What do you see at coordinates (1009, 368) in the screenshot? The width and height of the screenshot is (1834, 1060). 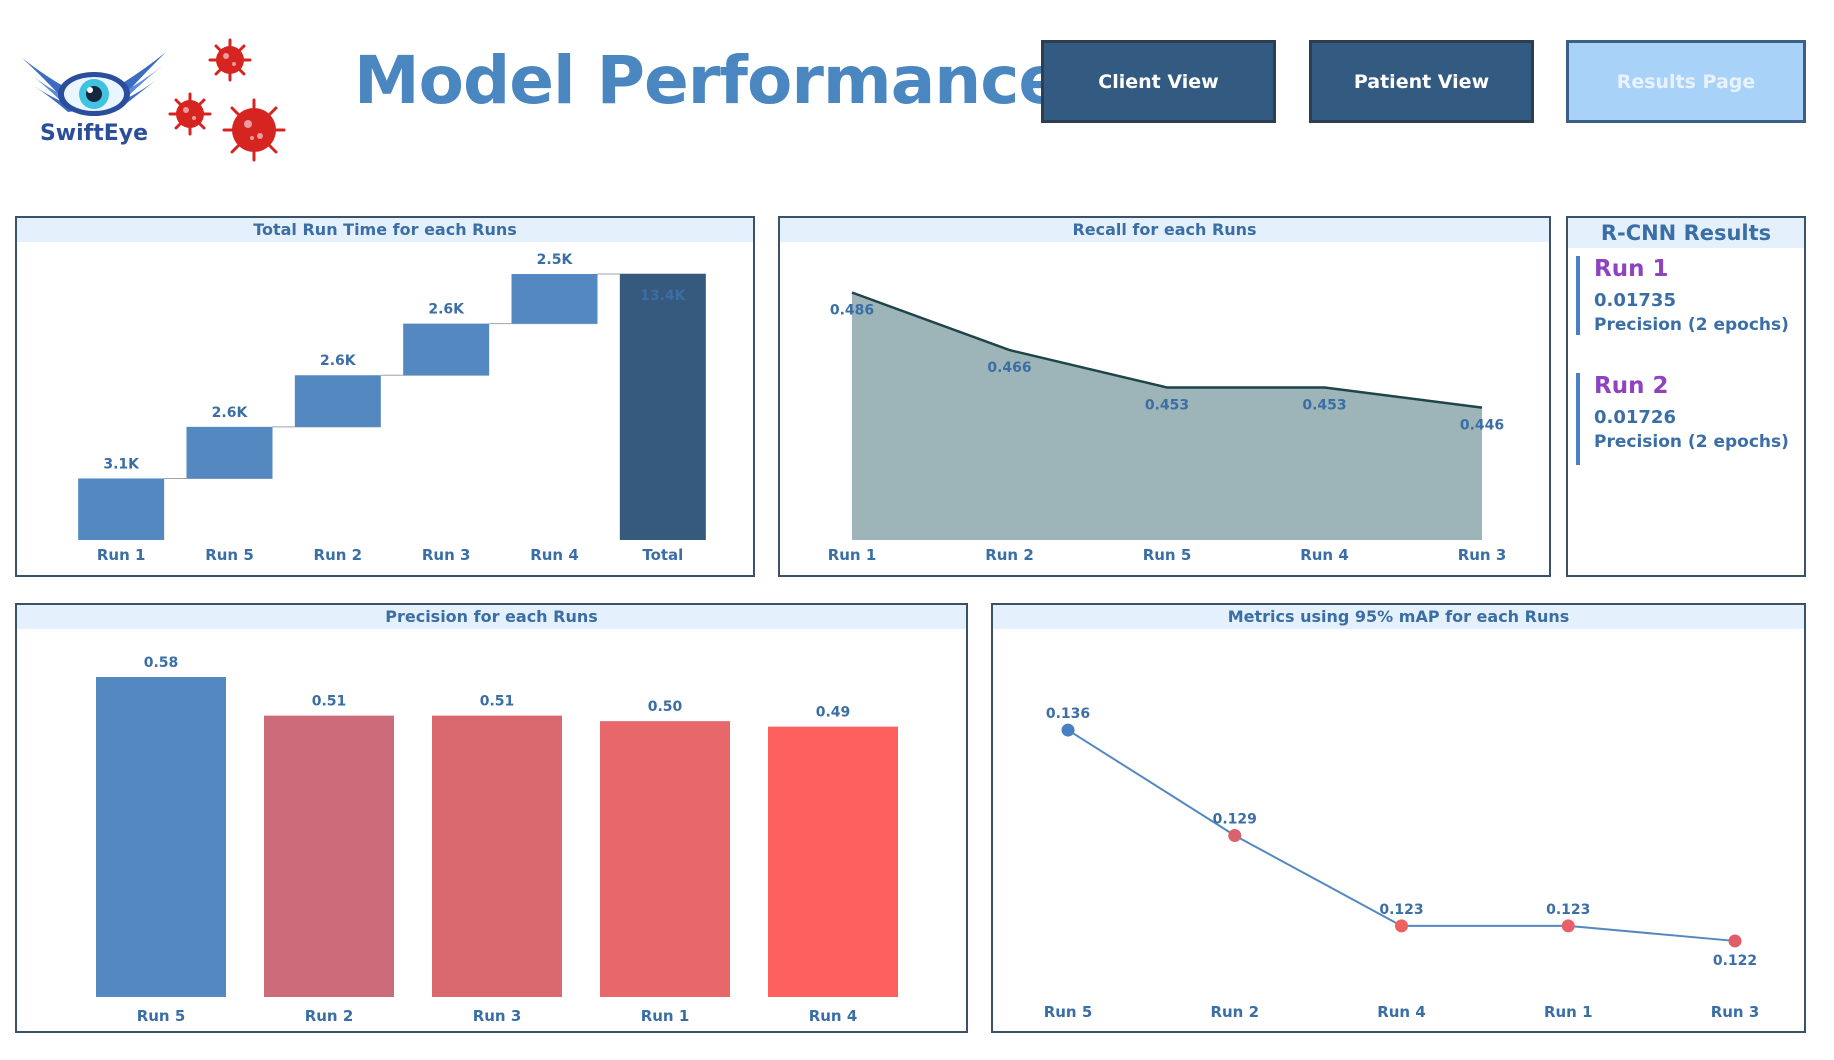 I see `data-label: 0.466` at bounding box center [1009, 368].